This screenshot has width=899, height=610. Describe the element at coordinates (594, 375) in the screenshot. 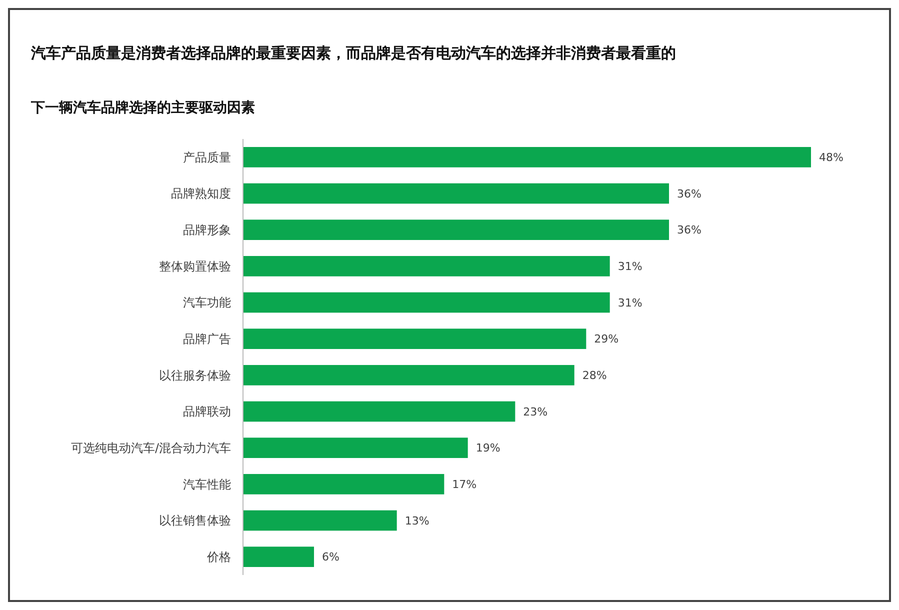

I see `data-label: 28%` at that location.